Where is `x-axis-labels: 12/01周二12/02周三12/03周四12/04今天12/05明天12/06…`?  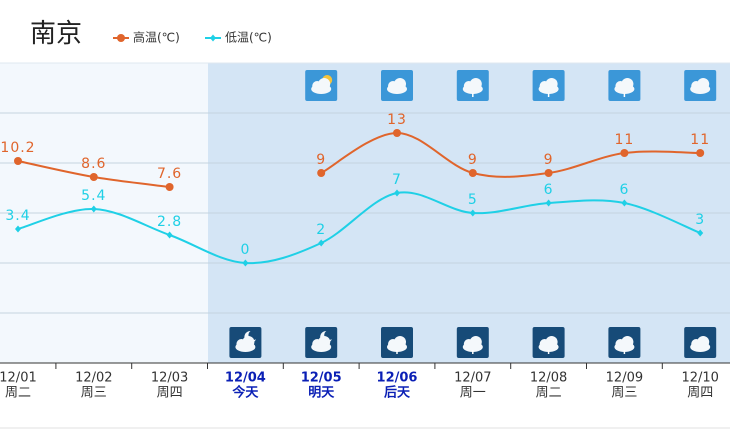
x-axis-labels: 12/01周二12/02周三12/03周四12/04今天12/05明天12/06… is located at coordinates (359, 382).